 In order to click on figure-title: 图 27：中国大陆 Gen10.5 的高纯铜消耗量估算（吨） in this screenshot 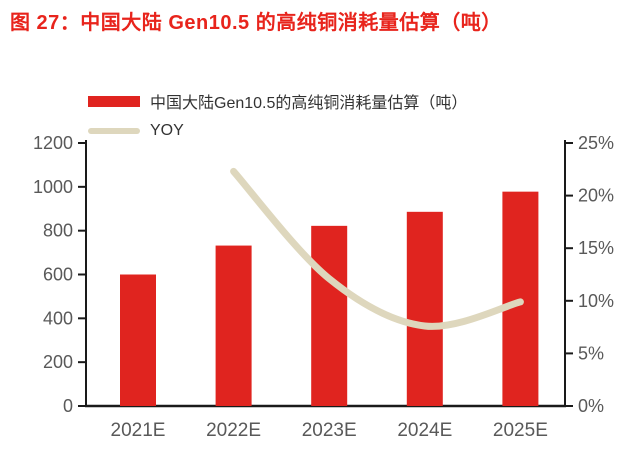, I will do `click(256, 23)`.